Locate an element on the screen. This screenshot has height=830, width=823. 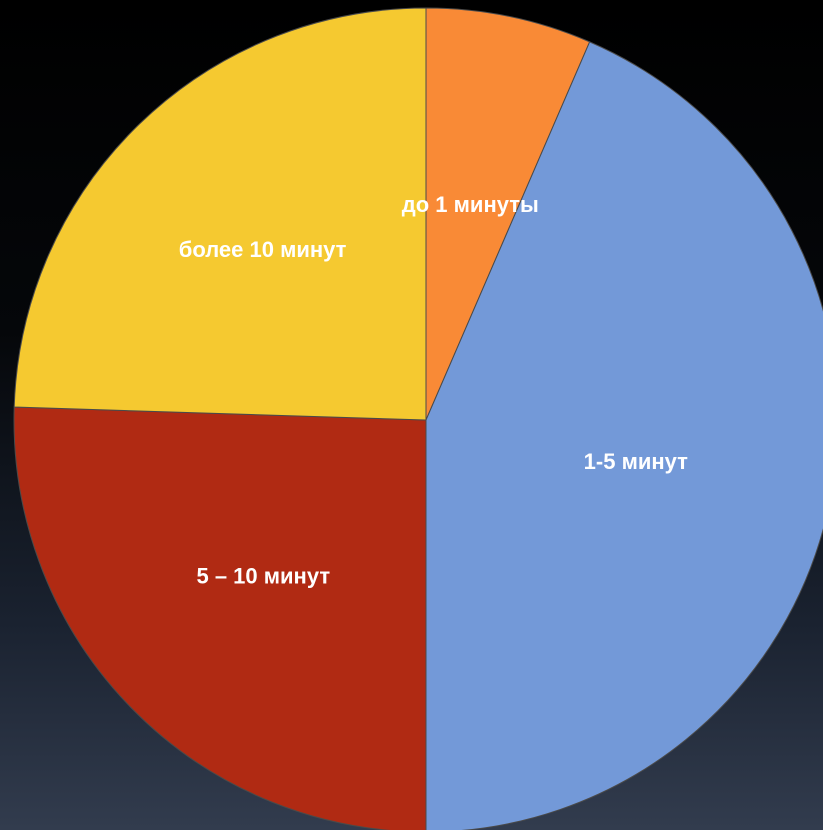
slice-label-0: до 1 минуты is located at coordinates (470, 204).